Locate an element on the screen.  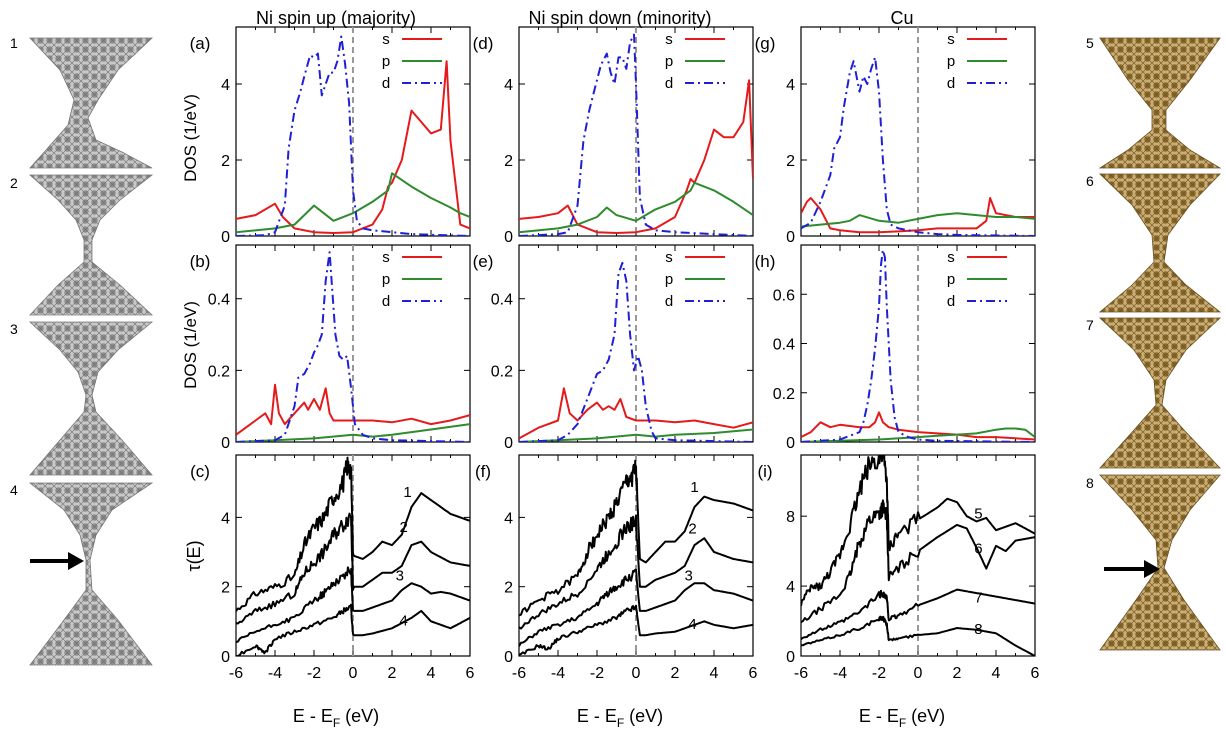
series-label-3: 3 is located at coordinates (400, 575).